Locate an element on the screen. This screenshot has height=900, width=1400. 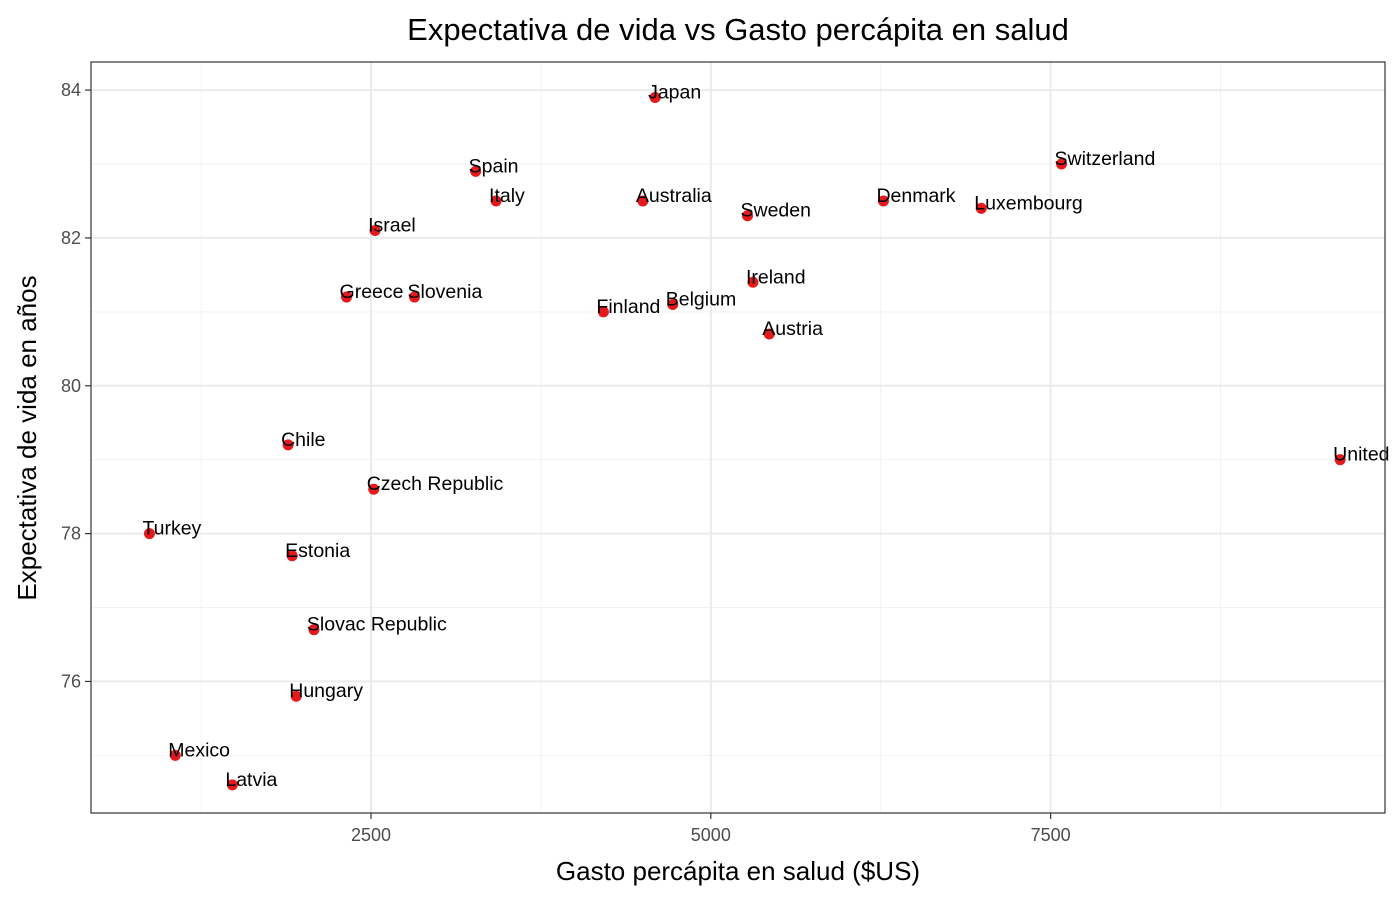
data-point-label: Czech Republic is located at coordinates (435, 484).